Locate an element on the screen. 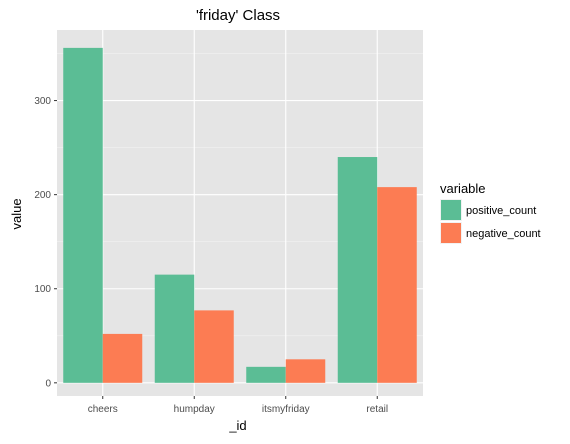  x-axis-title: _id is located at coordinates (237, 425).